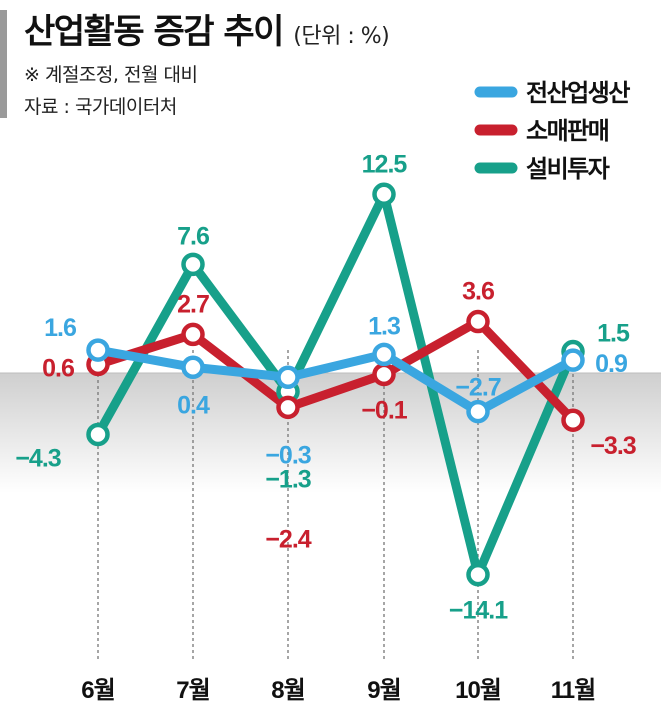  Describe the element at coordinates (193, 405) in the screenshot. I see `data-label: 0.4` at that location.